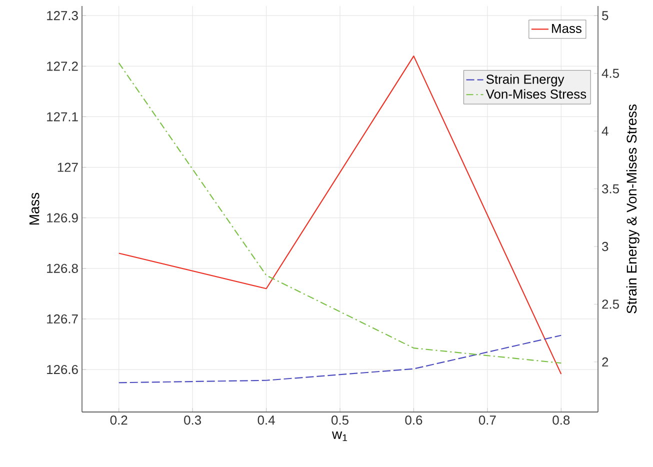 This screenshot has height=467, width=653. What do you see at coordinates (62, 117) in the screenshot?
I see `y-tick-label: 127.1` at bounding box center [62, 117].